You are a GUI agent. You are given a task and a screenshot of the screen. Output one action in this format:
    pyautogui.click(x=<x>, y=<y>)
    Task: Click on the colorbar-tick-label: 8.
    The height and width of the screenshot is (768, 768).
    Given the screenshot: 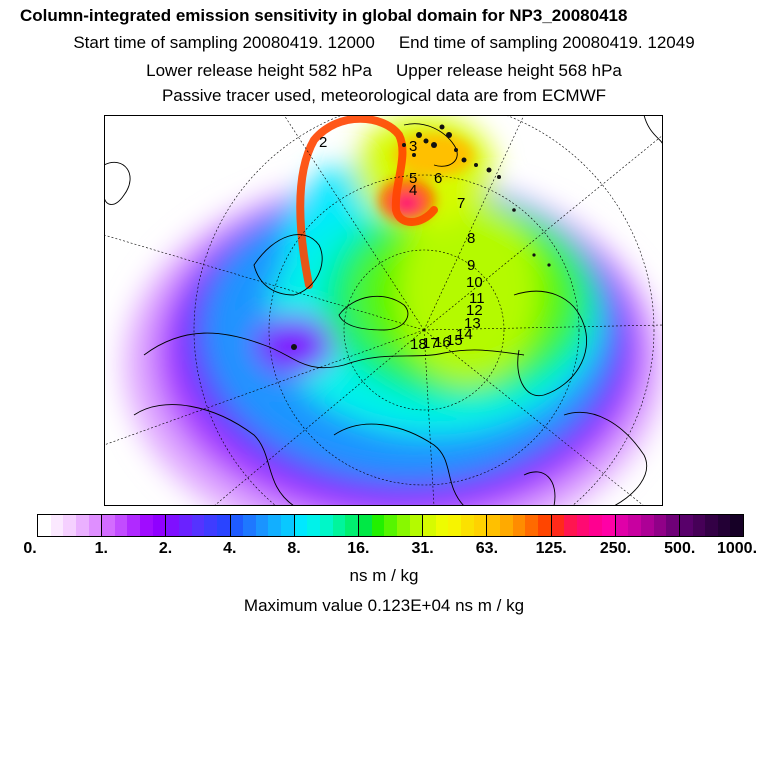 What is the action you would take?
    pyautogui.click(x=294, y=548)
    